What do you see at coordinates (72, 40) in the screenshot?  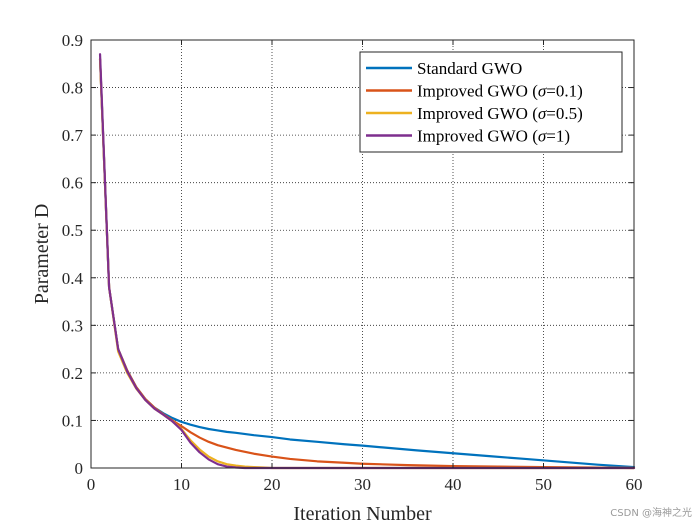 I see `y-tick-label: 0.9` at bounding box center [72, 40].